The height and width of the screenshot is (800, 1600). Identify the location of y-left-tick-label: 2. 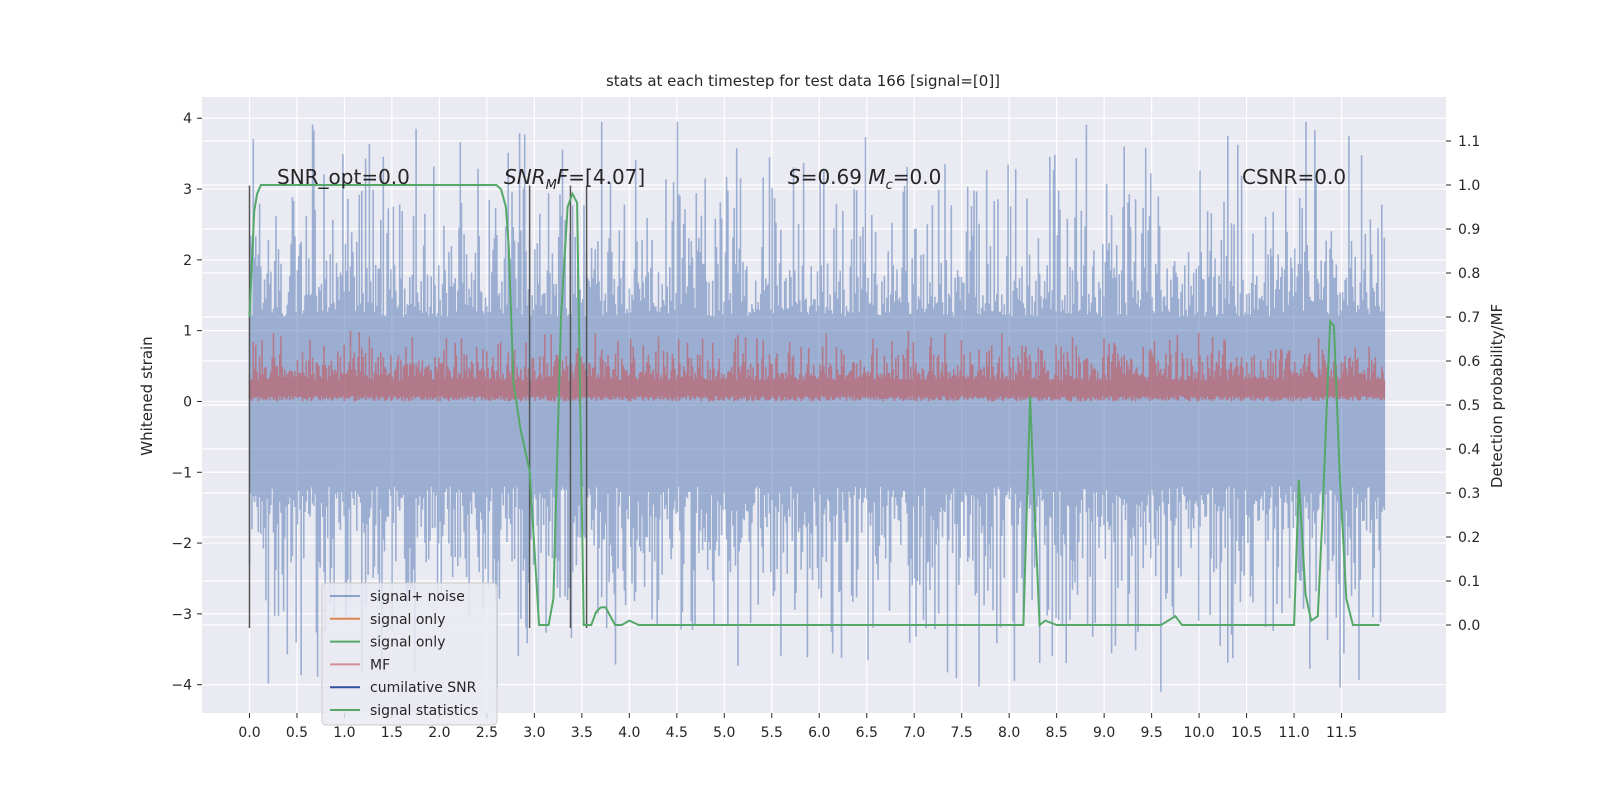
(187, 261).